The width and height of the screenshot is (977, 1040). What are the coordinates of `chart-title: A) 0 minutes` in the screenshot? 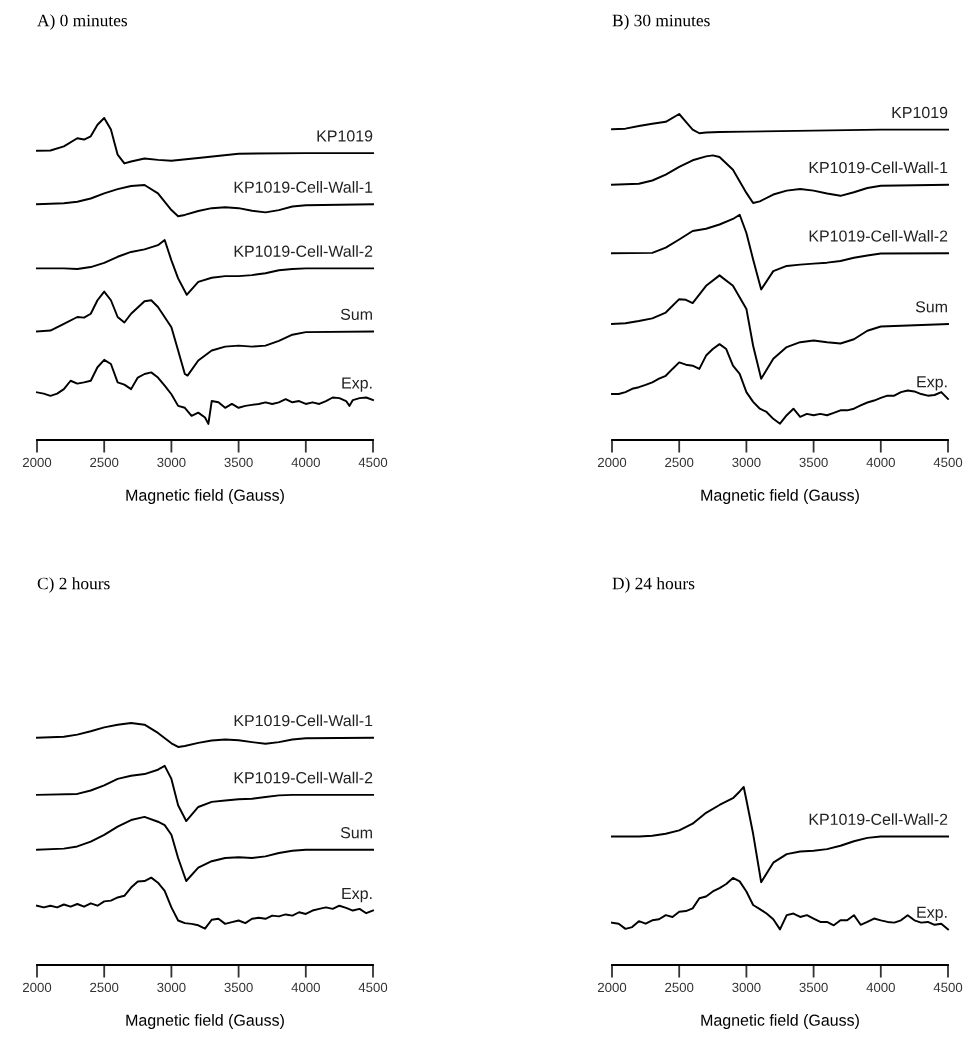 It's located at (82, 22).